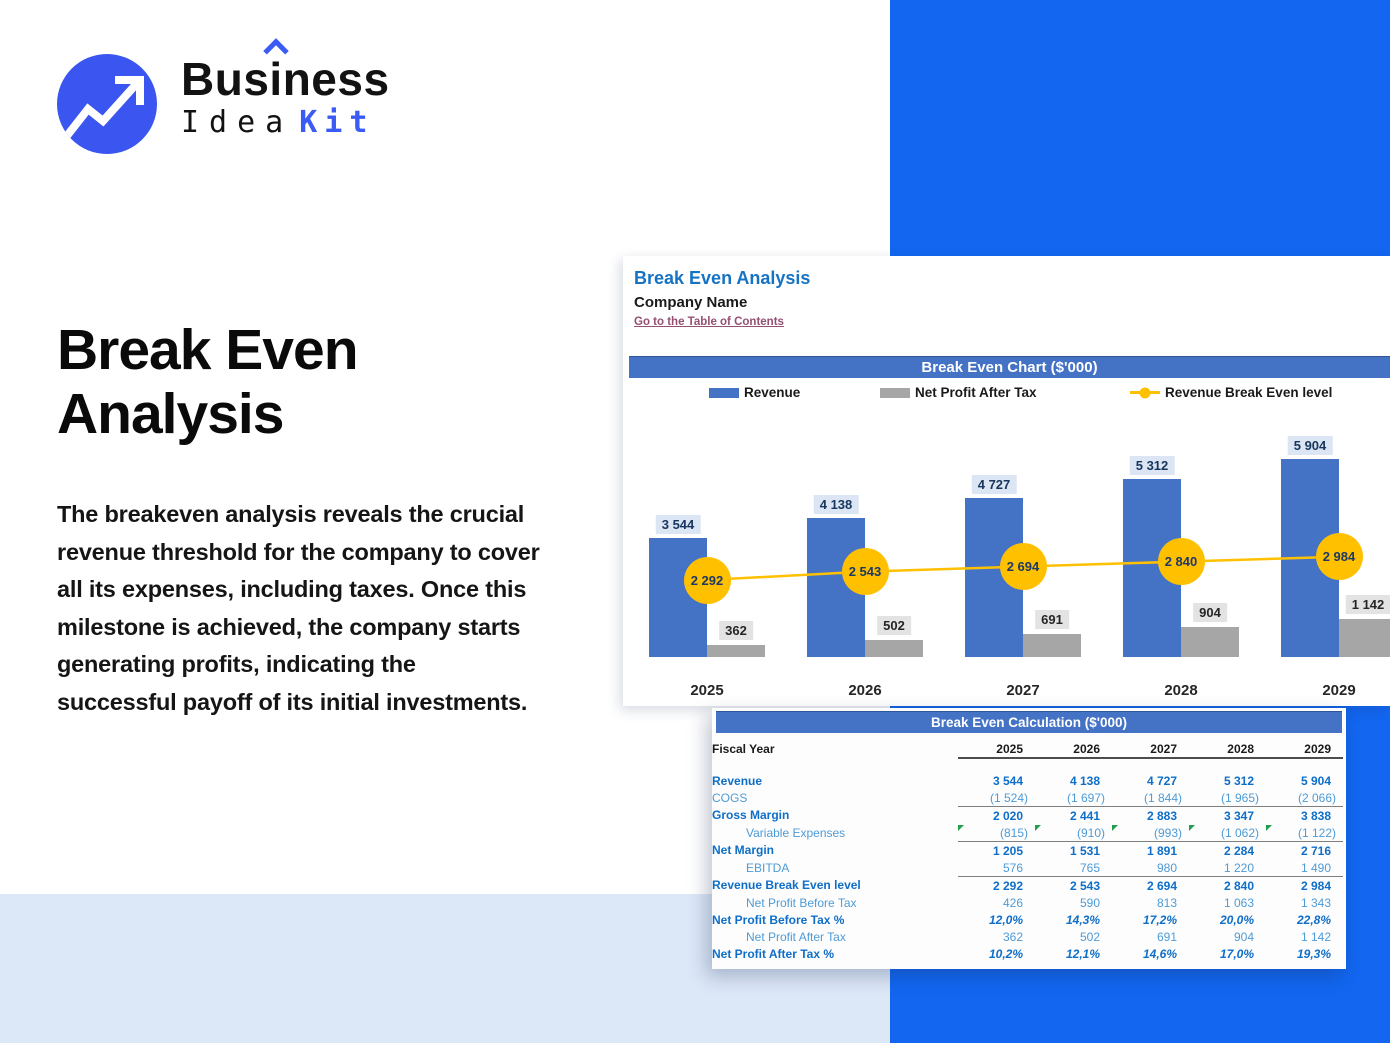 This screenshot has height=1043, width=1390. I want to click on revenue-value-label: 5 904, so click(1310, 445).